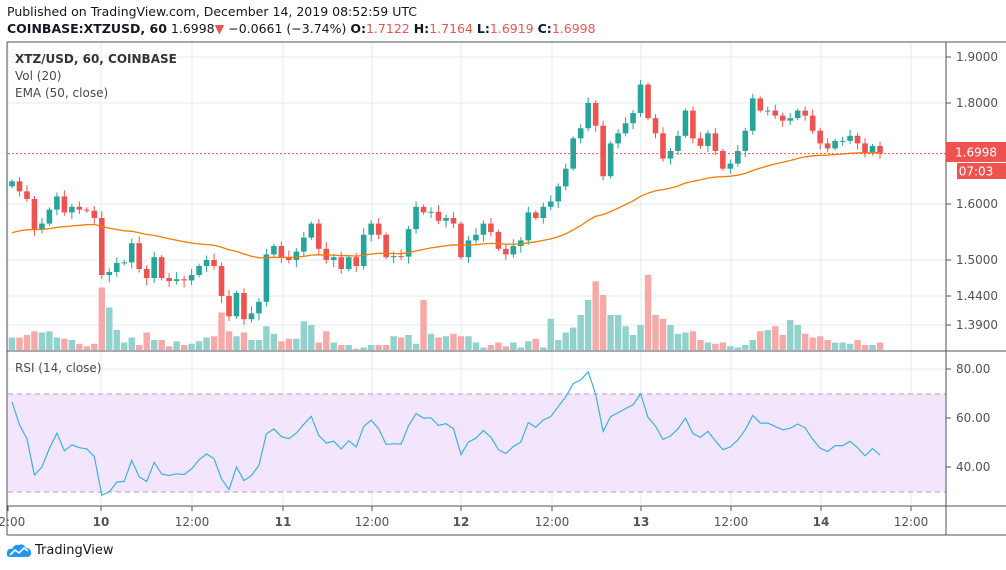  Describe the element at coordinates (977, 103) in the screenshot. I see `price-tick-label: 1.8000` at that location.